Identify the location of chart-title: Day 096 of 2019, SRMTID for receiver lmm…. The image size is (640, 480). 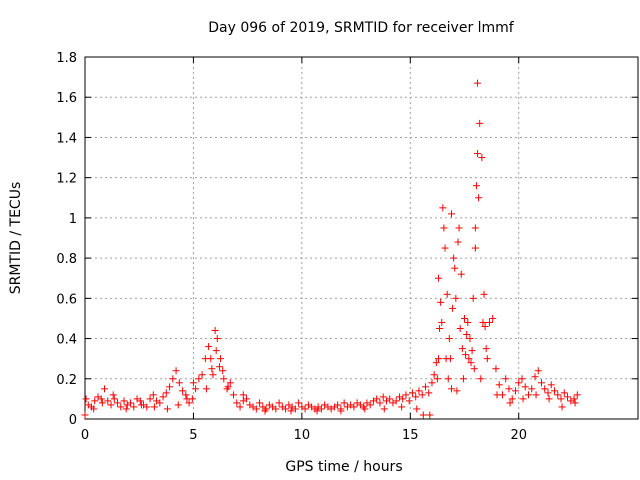
(361, 28).